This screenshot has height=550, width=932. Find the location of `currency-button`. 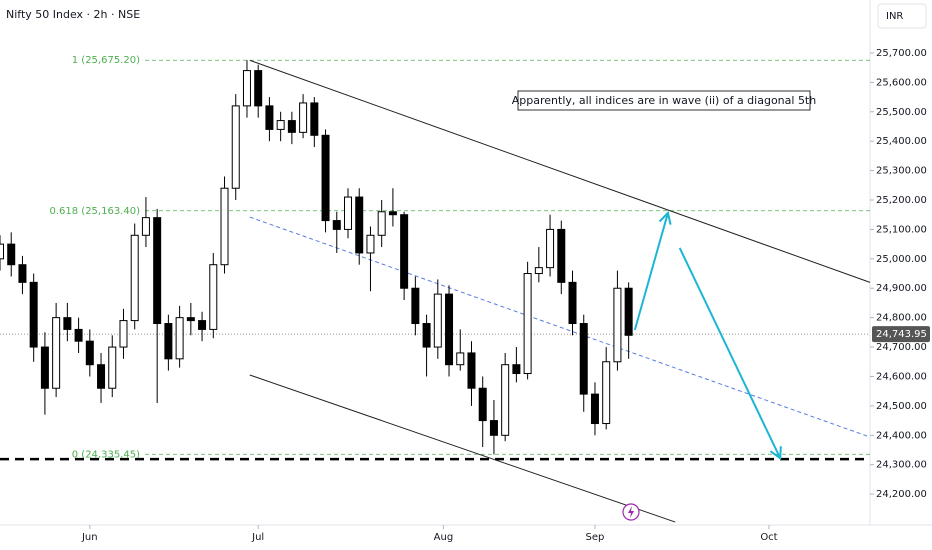

currency-button is located at coordinates (902, 16).